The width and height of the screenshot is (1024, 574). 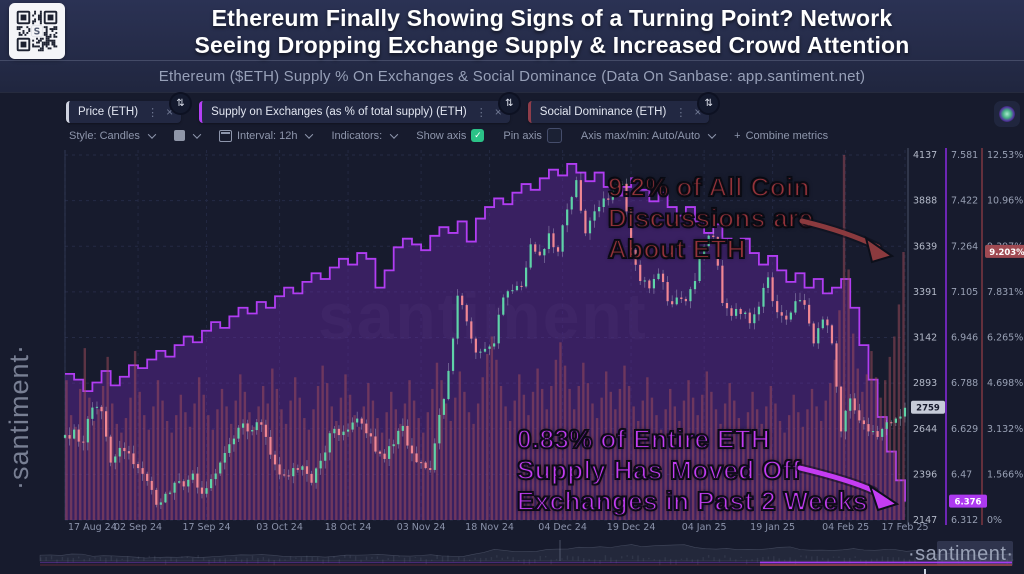 I want to click on svg-text: 9.397%, so click(x=1005, y=246).